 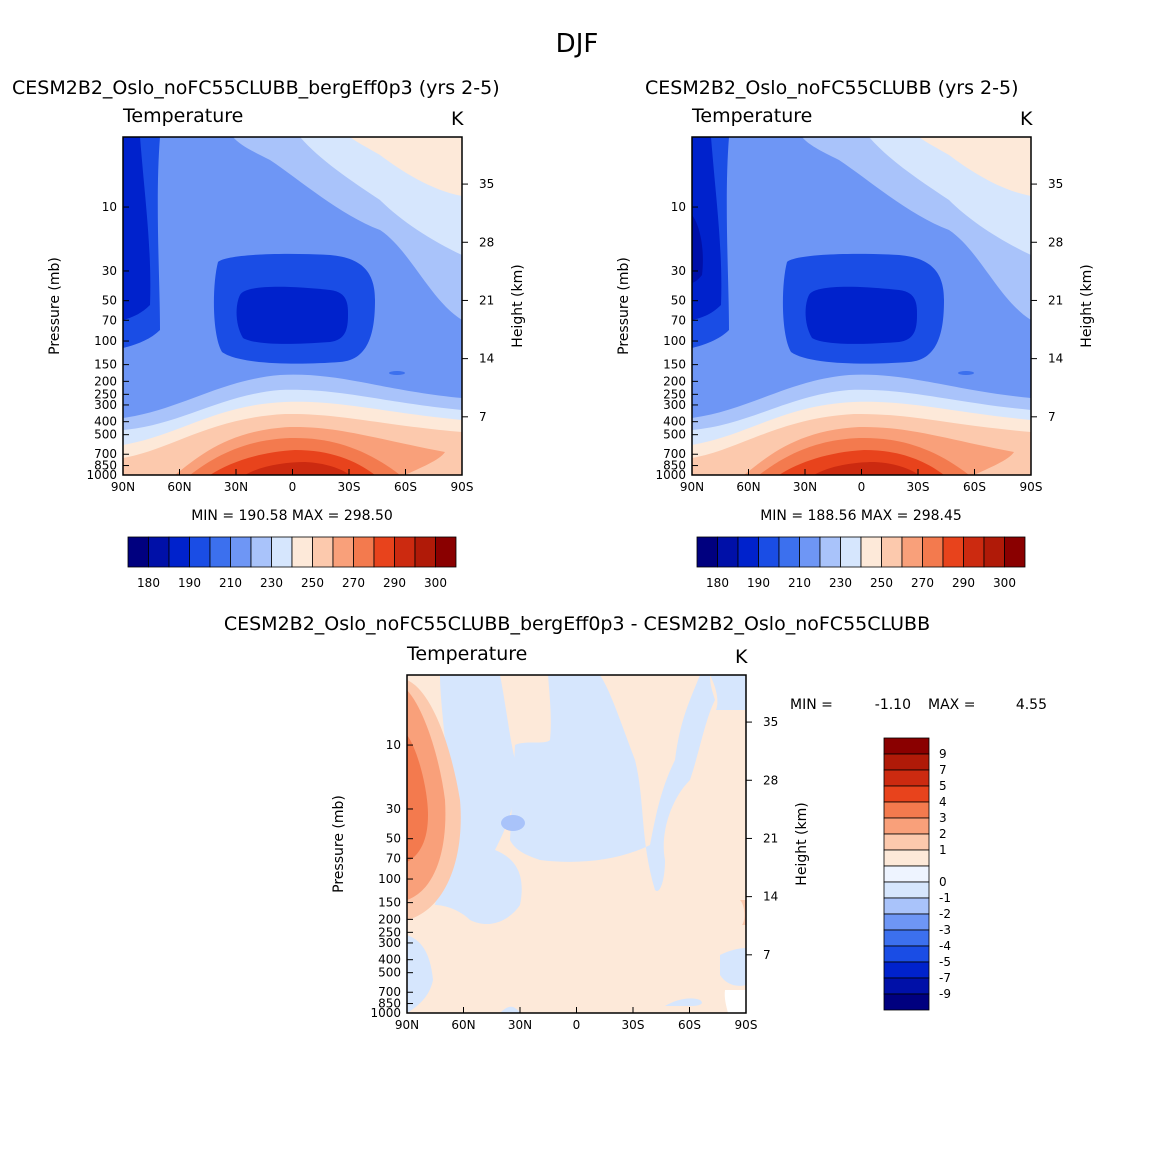 What do you see at coordinates (943, 818) in the screenshot?
I see `colorbar-label: 3` at bounding box center [943, 818].